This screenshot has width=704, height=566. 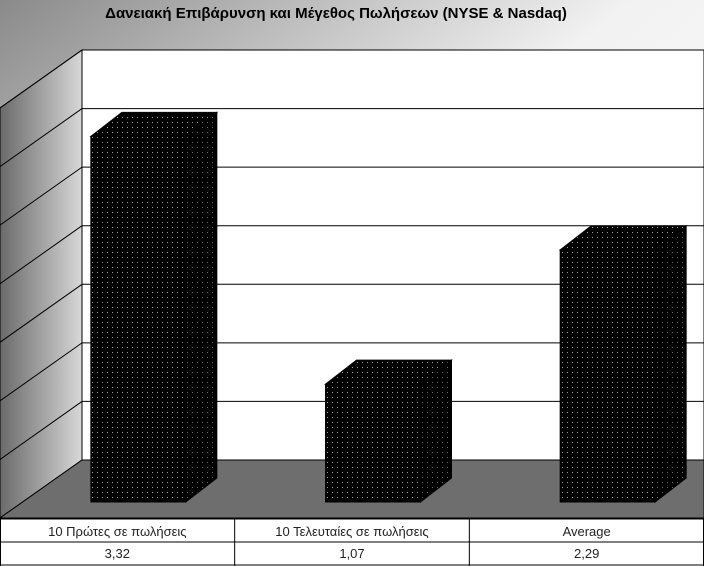 I want to click on category-label: Average, so click(x=587, y=531).